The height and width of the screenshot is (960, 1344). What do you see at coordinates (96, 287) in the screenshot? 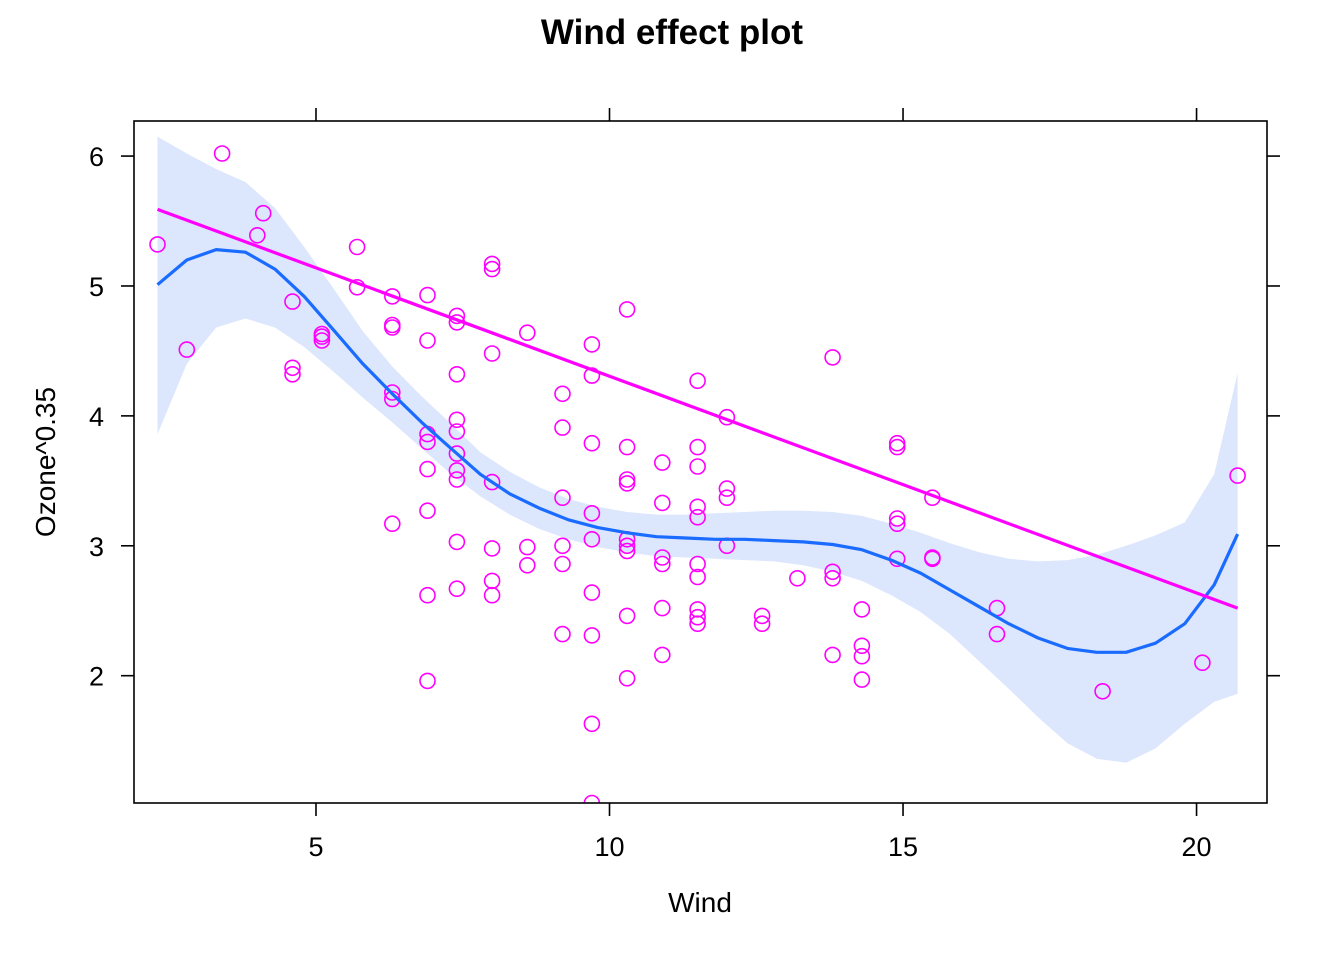
I see `y-tick-label: 5` at bounding box center [96, 287].